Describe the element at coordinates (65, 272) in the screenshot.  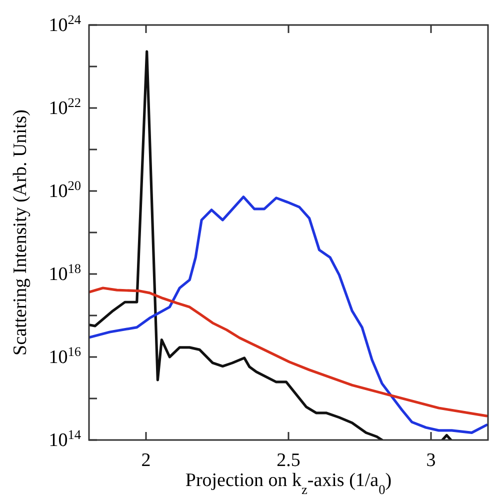
I see `y-tick-label: 10$^{18}$` at that location.